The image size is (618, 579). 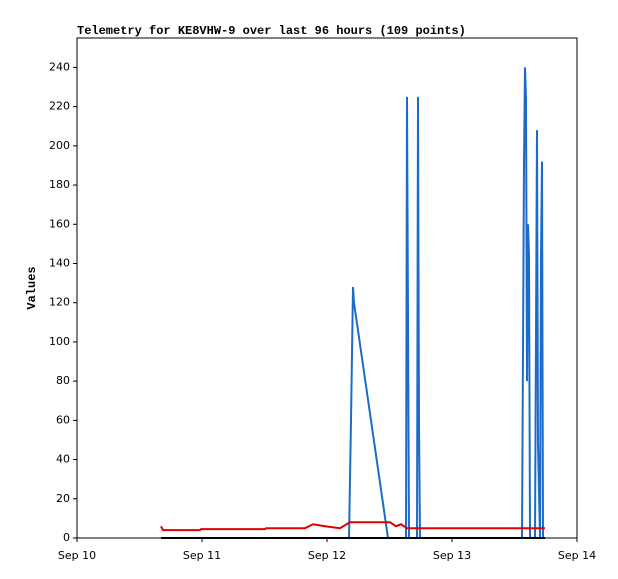 What do you see at coordinates (59, 106) in the screenshot?
I see `y-tick-label: 220` at bounding box center [59, 106].